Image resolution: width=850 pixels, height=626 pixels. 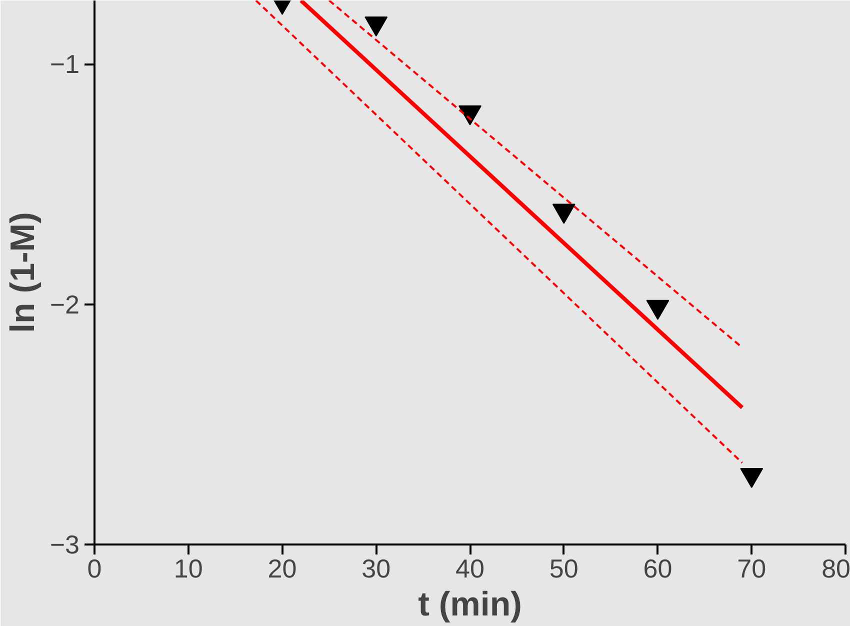 I want to click on y-tick-label: −2, so click(x=65, y=304).